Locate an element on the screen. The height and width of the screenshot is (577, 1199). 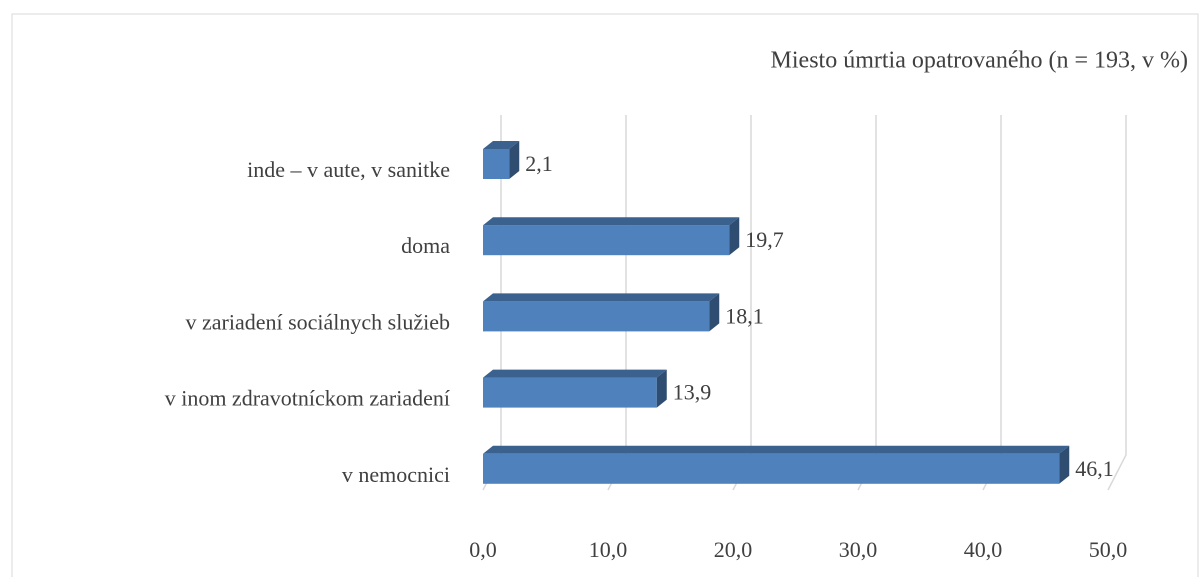
y-tick-label: v zariadení sociálnych služieb is located at coordinates (317, 321).